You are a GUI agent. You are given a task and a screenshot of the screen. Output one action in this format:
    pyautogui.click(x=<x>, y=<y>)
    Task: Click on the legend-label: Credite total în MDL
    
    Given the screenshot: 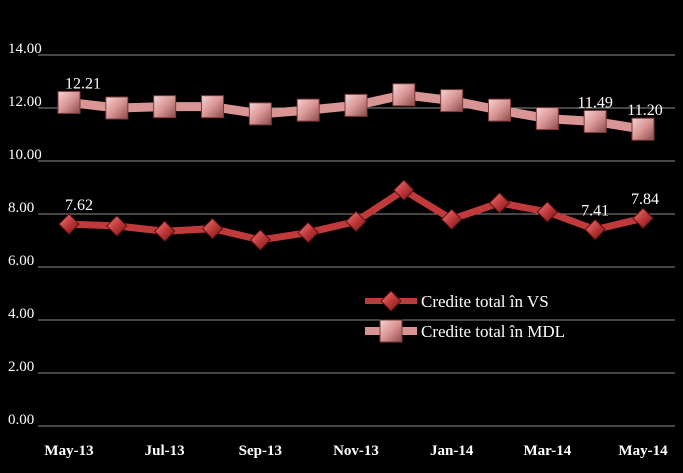 What is the action you would take?
    pyautogui.click(x=493, y=331)
    